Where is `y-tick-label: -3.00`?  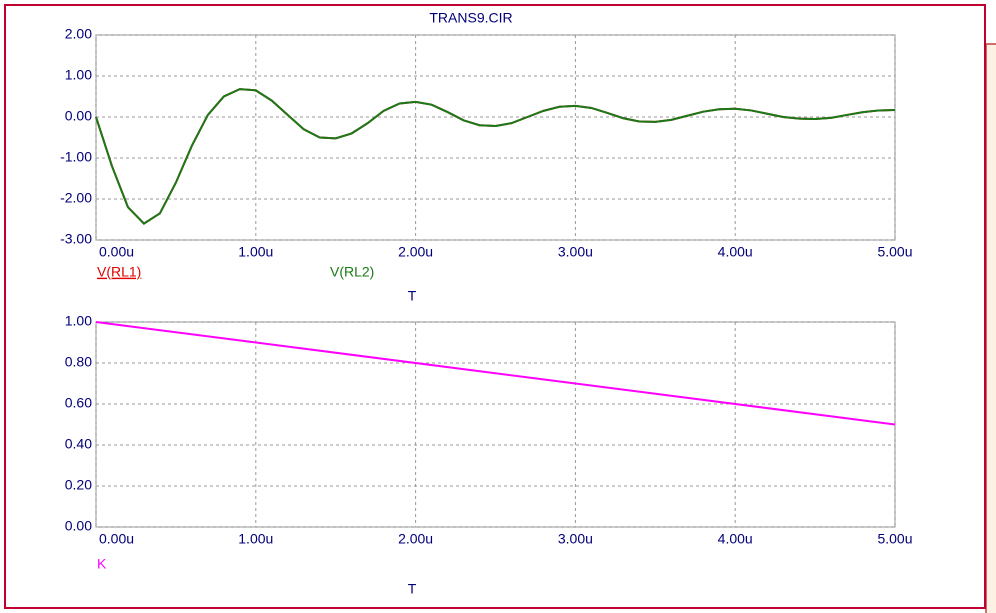 y-tick-label: -3.00 is located at coordinates (76, 239).